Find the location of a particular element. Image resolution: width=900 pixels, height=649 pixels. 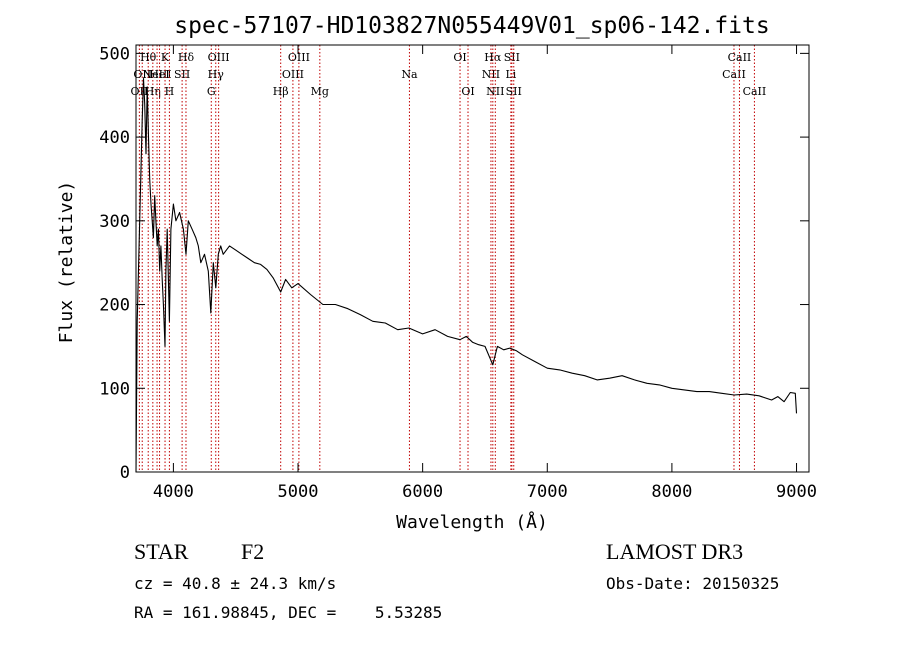

marker-label-19: OI is located at coordinates (467, 91).